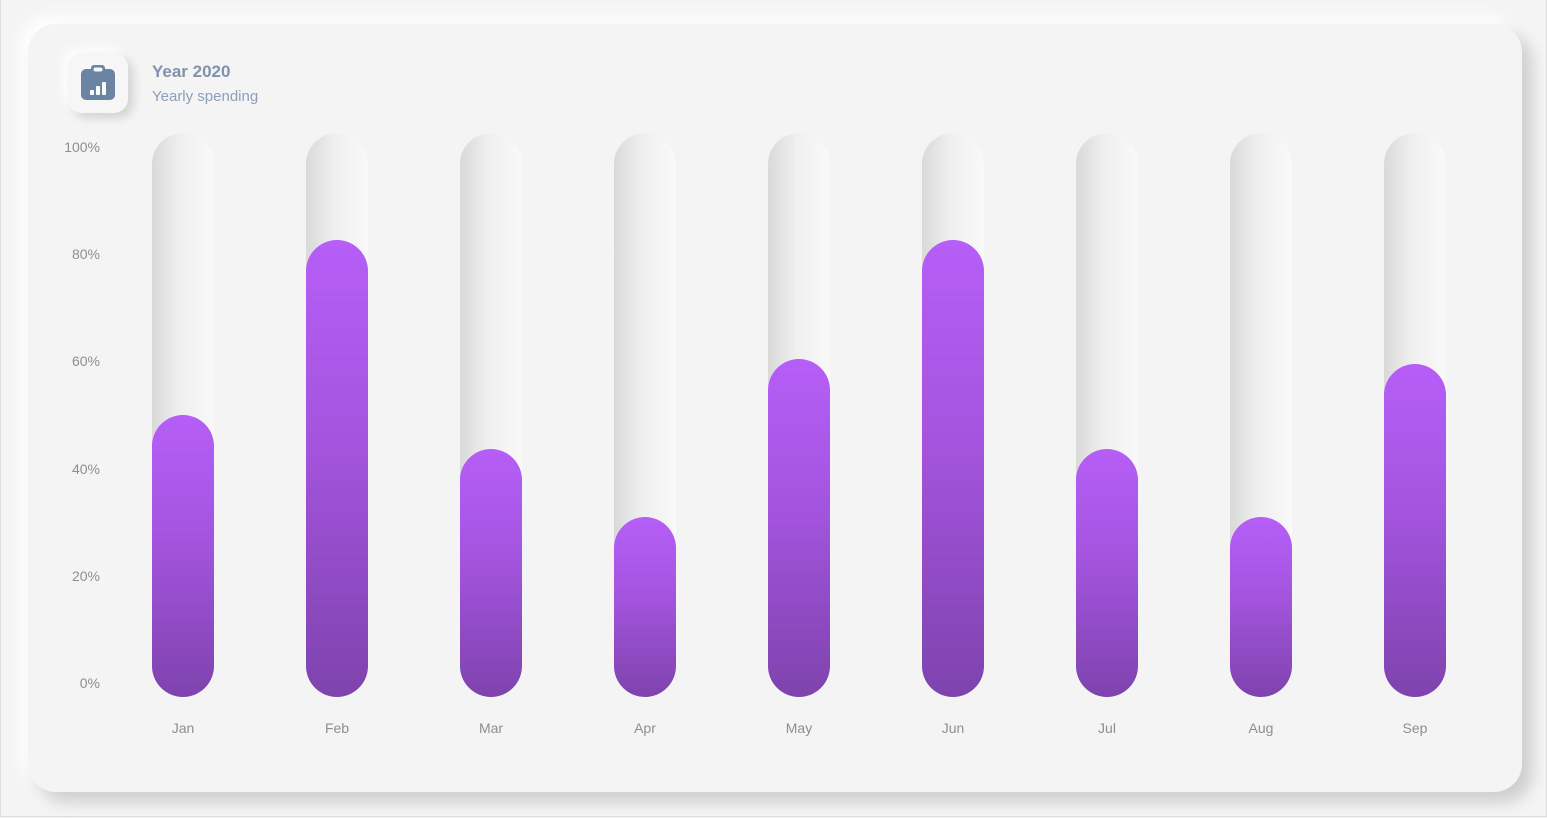  Describe the element at coordinates (799, 527) in the screenshot. I see `bar-may` at that location.